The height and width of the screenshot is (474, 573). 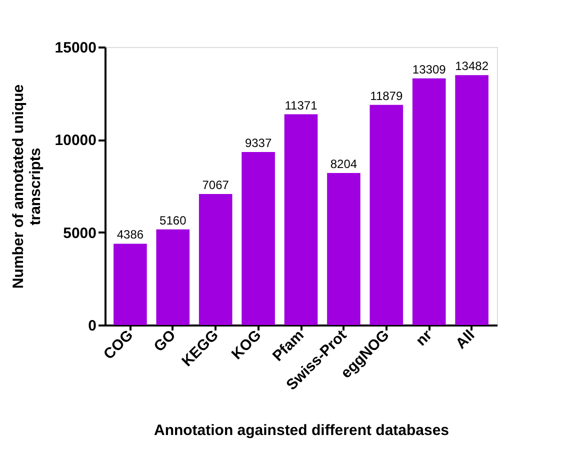 I want to click on x-axis-title: Annotation againsted different databases, so click(x=302, y=430).